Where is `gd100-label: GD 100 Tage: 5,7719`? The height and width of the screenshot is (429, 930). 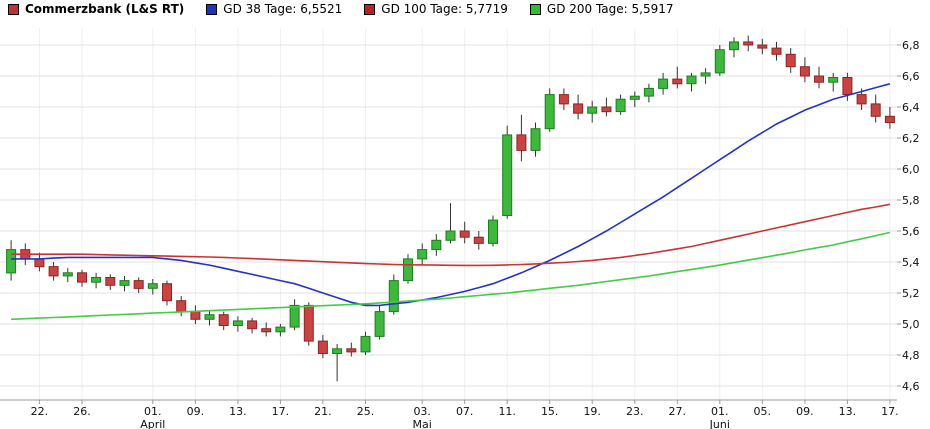
gd100-label: GD 100 Tage: 5,7719 is located at coordinates (444, 9).